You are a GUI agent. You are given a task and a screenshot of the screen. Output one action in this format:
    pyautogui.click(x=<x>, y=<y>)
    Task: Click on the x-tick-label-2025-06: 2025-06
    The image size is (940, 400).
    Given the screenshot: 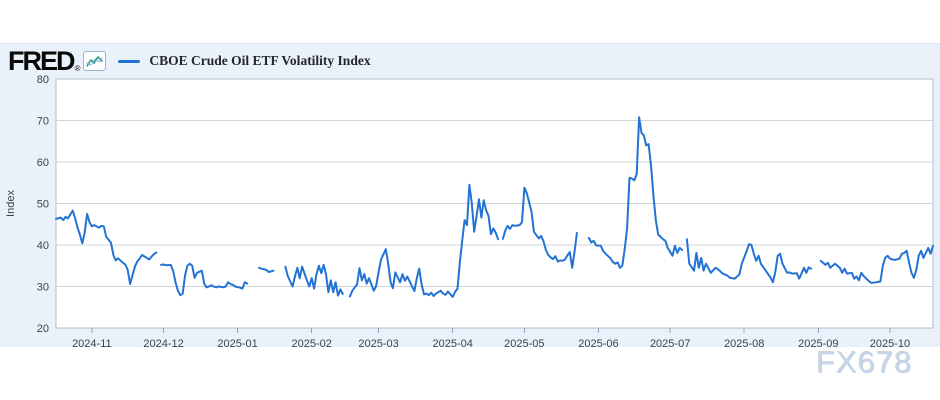 What is the action you would take?
    pyautogui.click(x=598, y=343)
    